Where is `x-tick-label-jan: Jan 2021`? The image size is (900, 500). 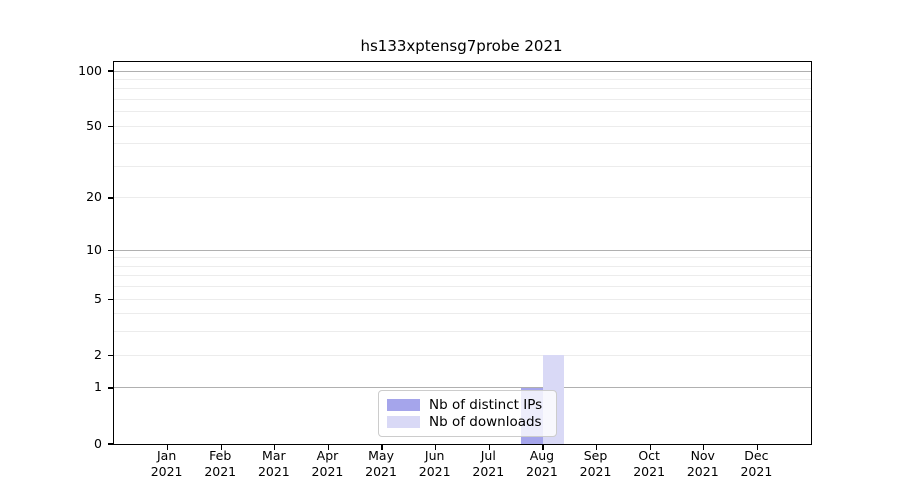 x-tick-label-jan: Jan 2021 is located at coordinates (166, 463).